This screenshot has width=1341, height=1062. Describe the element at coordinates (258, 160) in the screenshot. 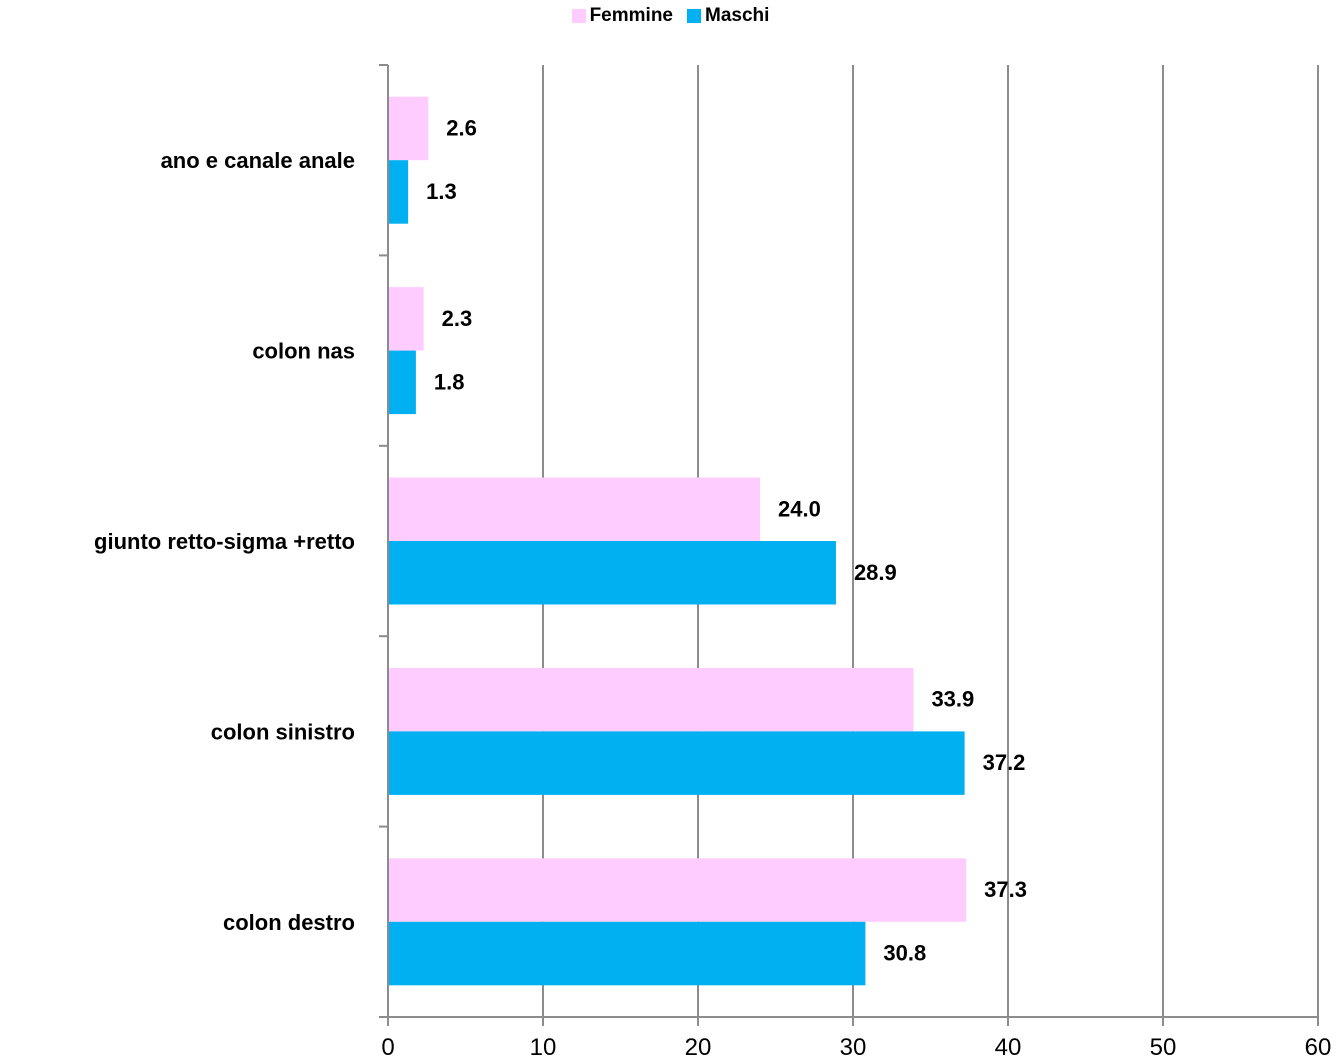

I see `category-label: ano e canale anale` at that location.